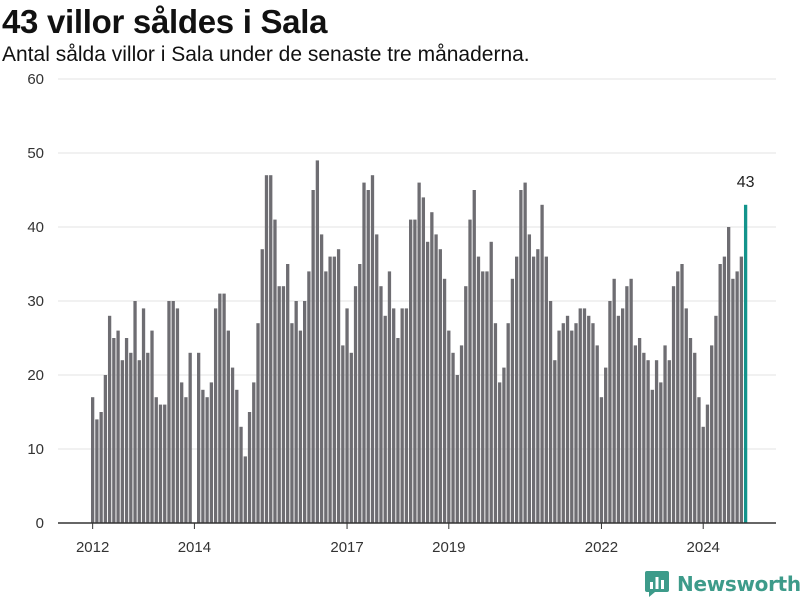 This screenshot has height=600, width=800. What do you see at coordinates (35, 153) in the screenshot?
I see `y-tick-label: 50` at bounding box center [35, 153].